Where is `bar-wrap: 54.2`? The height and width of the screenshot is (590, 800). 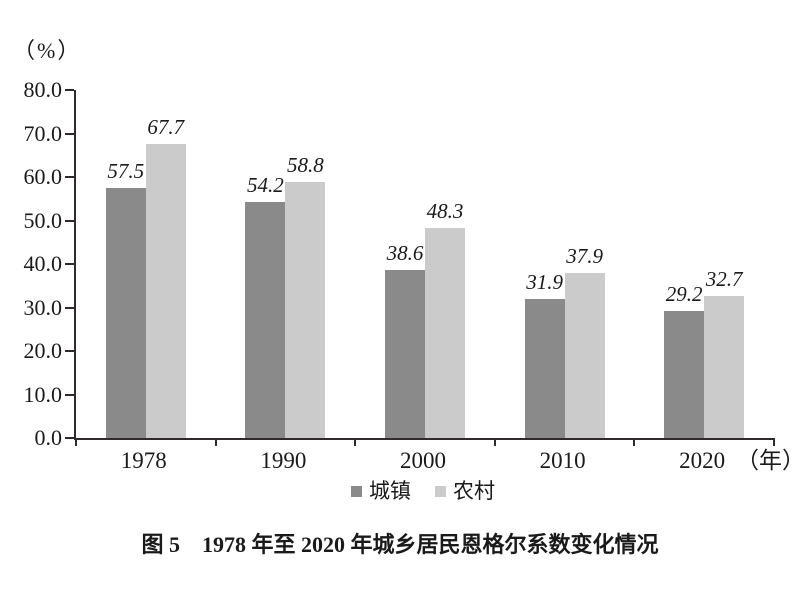
bar-wrap: 54.2 is located at coordinates (265, 264).